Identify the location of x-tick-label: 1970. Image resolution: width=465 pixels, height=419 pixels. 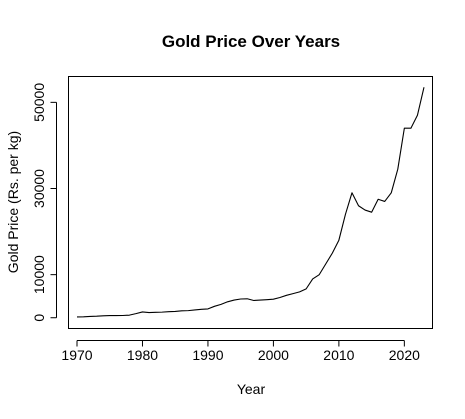
(76, 355).